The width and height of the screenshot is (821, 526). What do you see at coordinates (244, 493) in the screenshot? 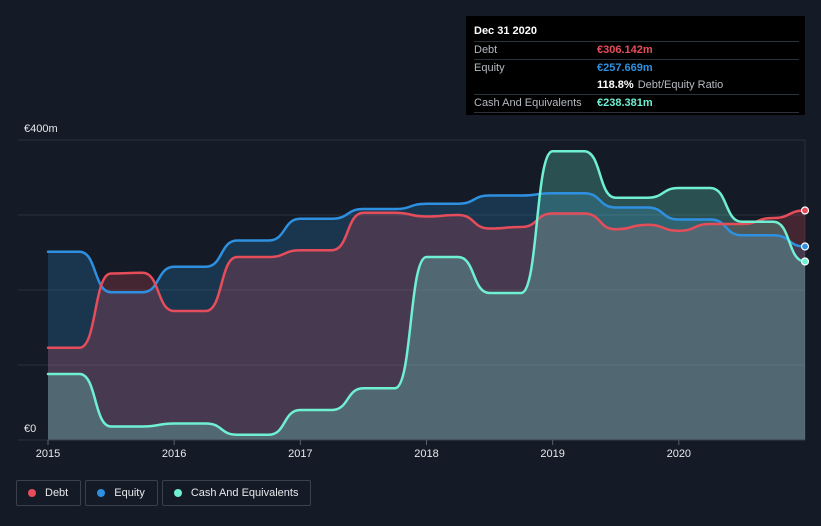
I see `legend-label-cash: Cash And Equivalents` at bounding box center [244, 493].